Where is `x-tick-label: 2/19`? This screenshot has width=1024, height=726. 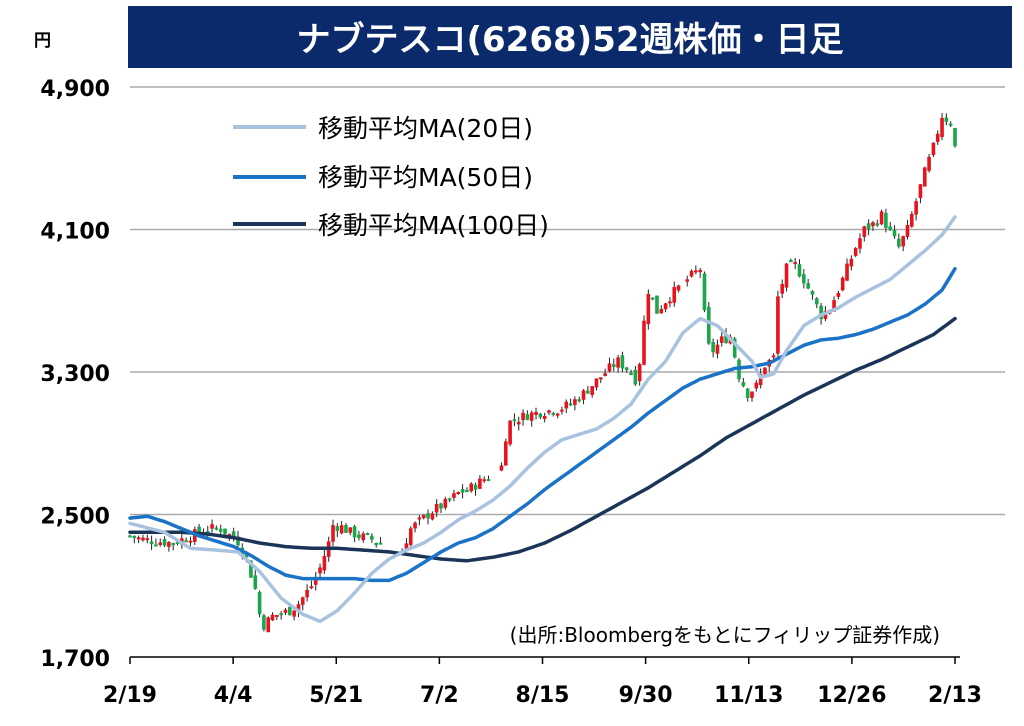
x-tick-label: 2/19 is located at coordinates (130, 695).